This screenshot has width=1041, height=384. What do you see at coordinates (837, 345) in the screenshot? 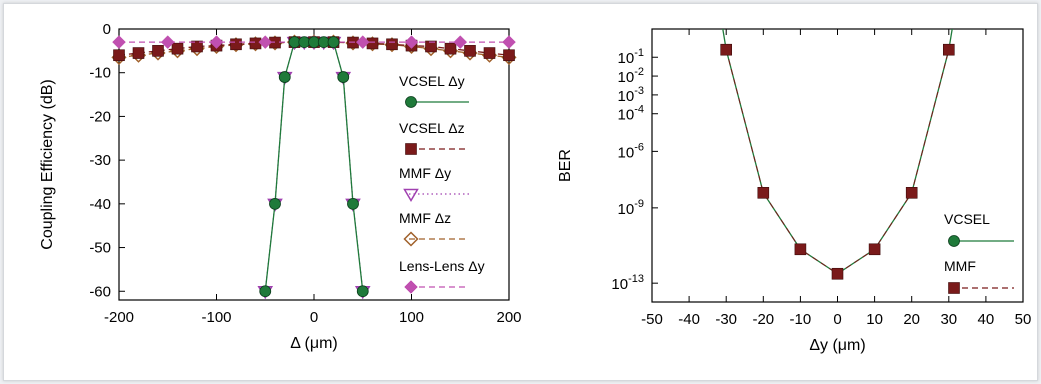
I see `right-x-axis-label: Δy (μm)` at bounding box center [837, 345].